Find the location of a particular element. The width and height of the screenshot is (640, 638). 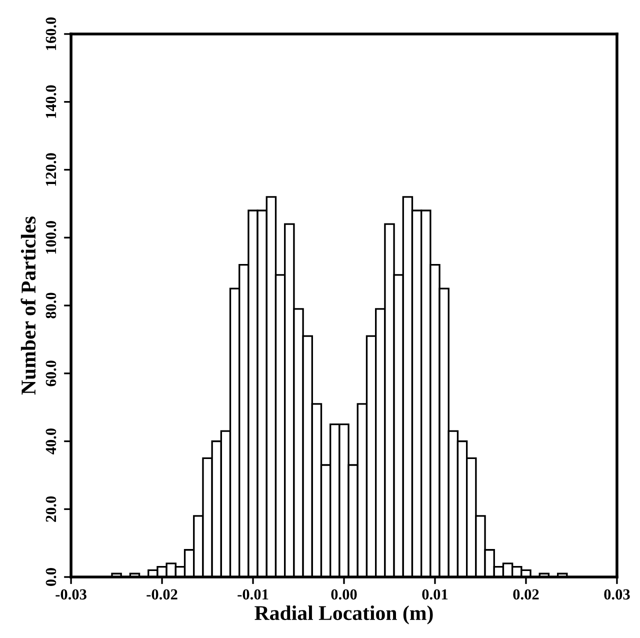

x-tick-label: 0.03 is located at coordinates (617, 594).